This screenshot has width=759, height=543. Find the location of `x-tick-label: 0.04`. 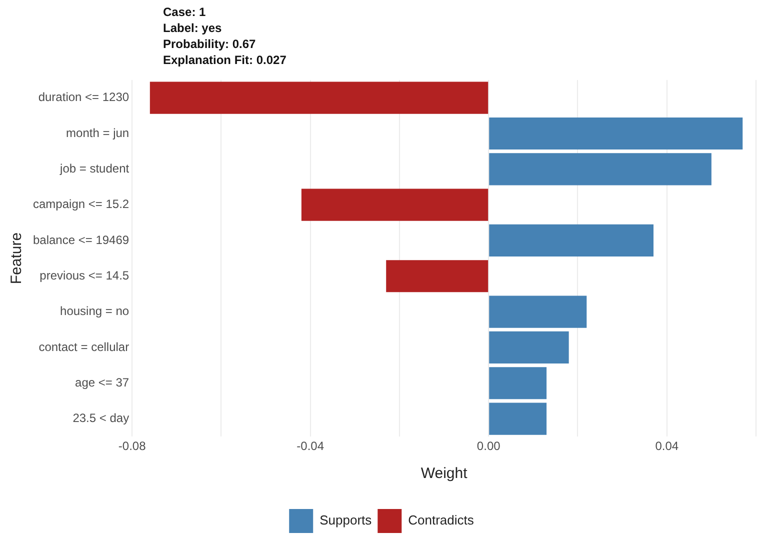

x-tick-label: 0.04 is located at coordinates (667, 446).